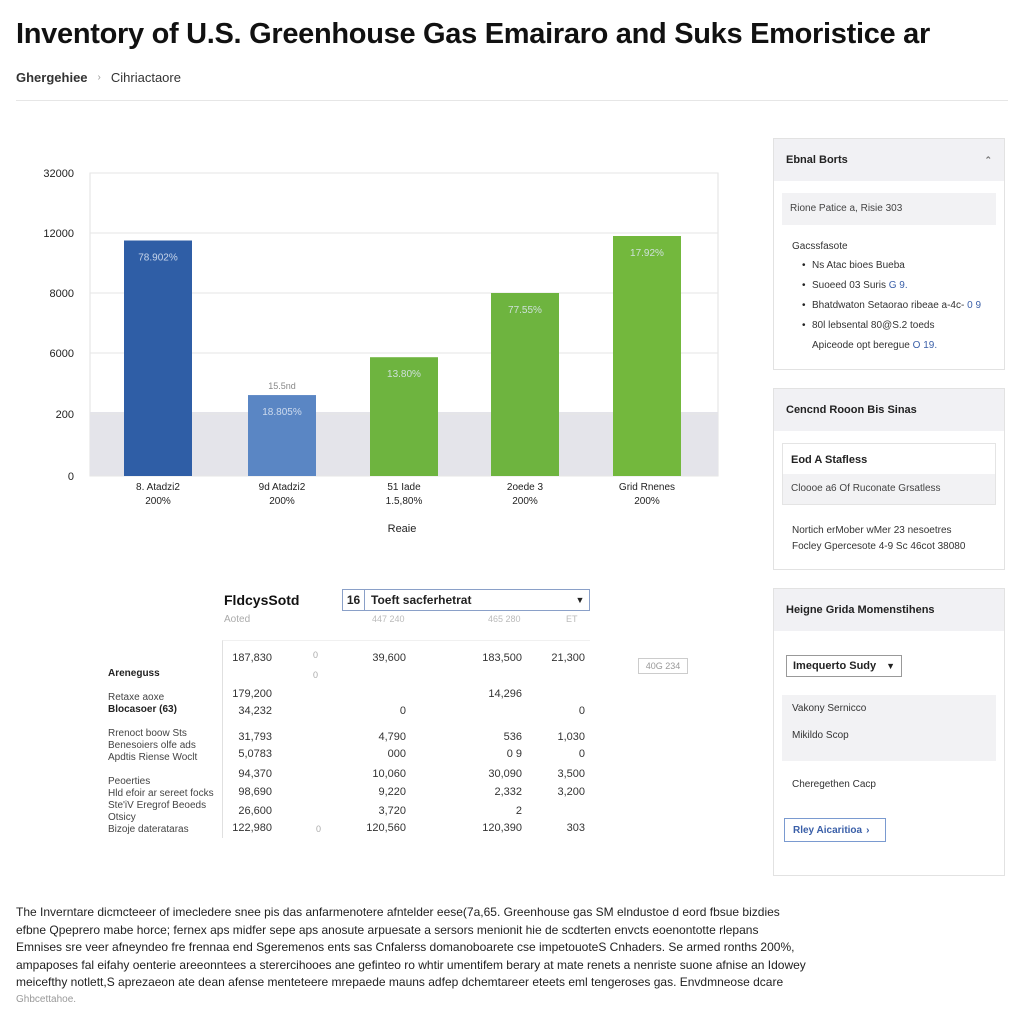 This screenshot has width=1024, height=1024. I want to click on list-item: 80l lebsental 80@S.2 toeds, so click(903, 325).